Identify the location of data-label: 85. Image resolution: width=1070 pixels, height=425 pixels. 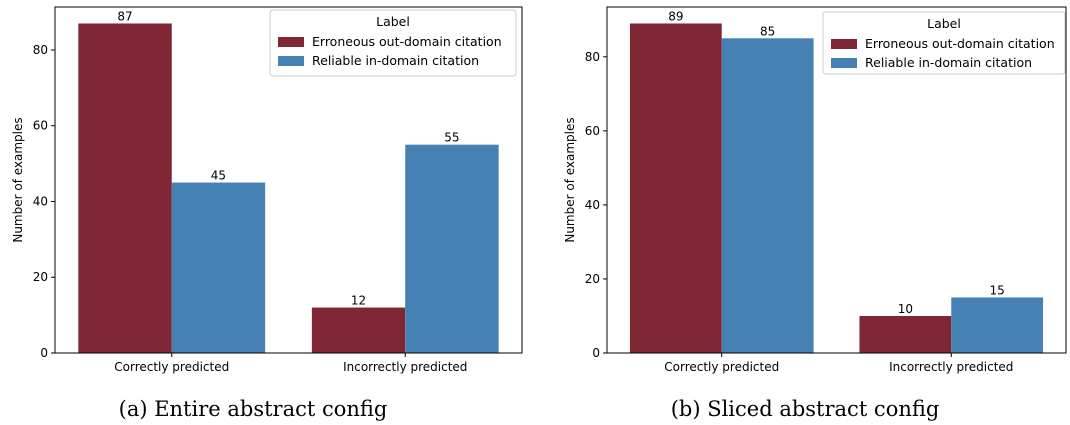
(767, 31).